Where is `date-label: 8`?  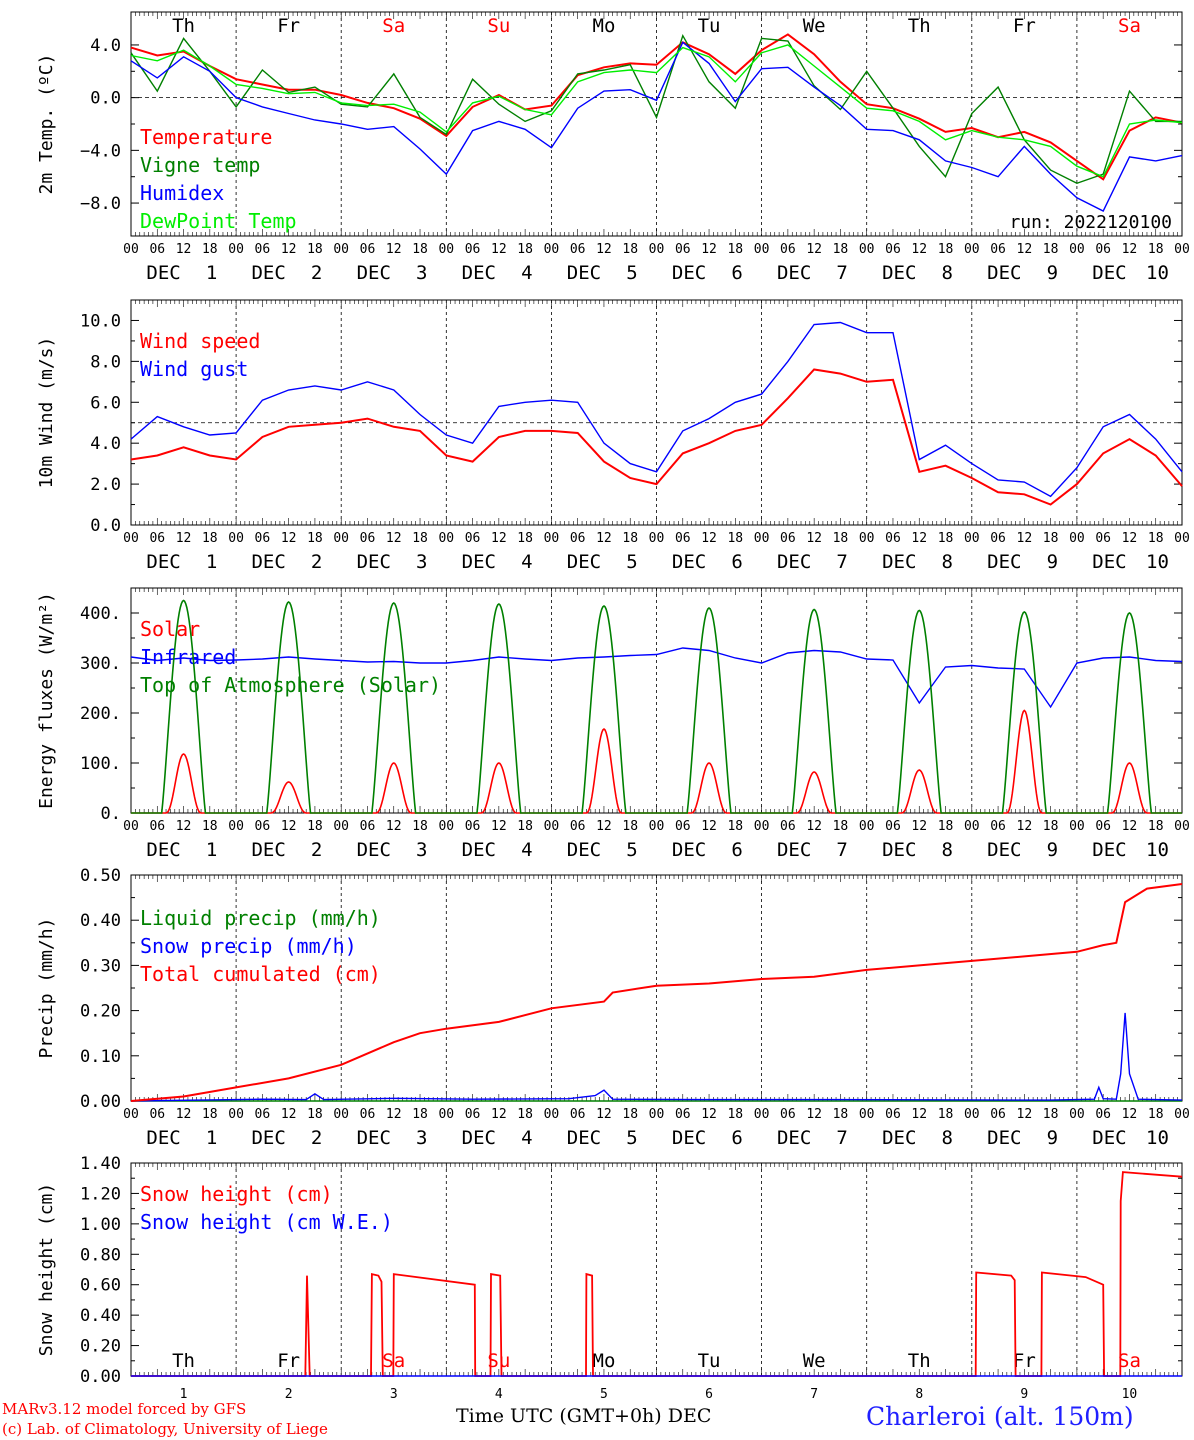
date-label: 8 is located at coordinates (947, 273).